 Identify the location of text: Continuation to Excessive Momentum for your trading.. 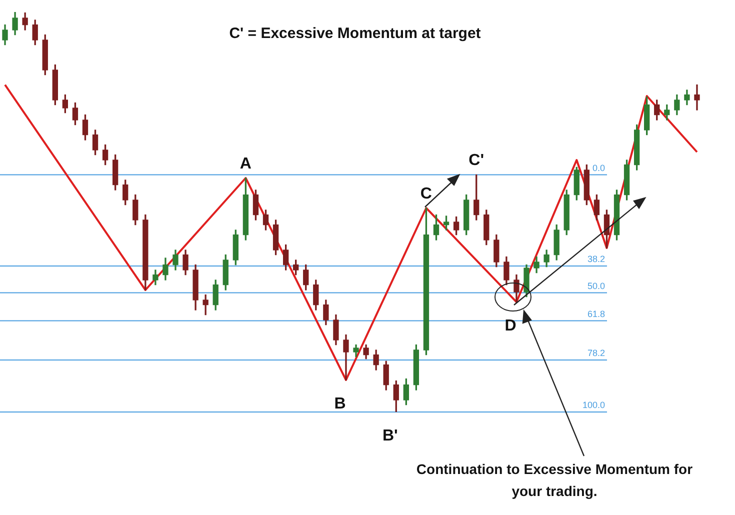
(554, 480).